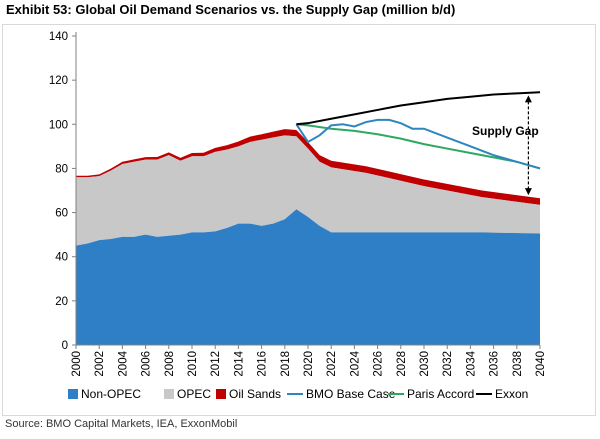  I want to click on x-tick-label: 2034, so click(471, 363).